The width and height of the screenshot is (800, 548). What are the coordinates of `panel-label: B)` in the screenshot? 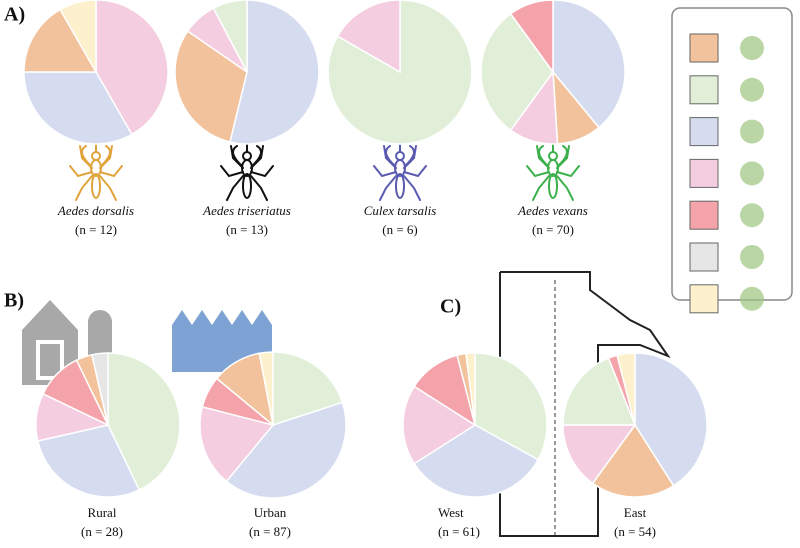 It's located at (14, 301).